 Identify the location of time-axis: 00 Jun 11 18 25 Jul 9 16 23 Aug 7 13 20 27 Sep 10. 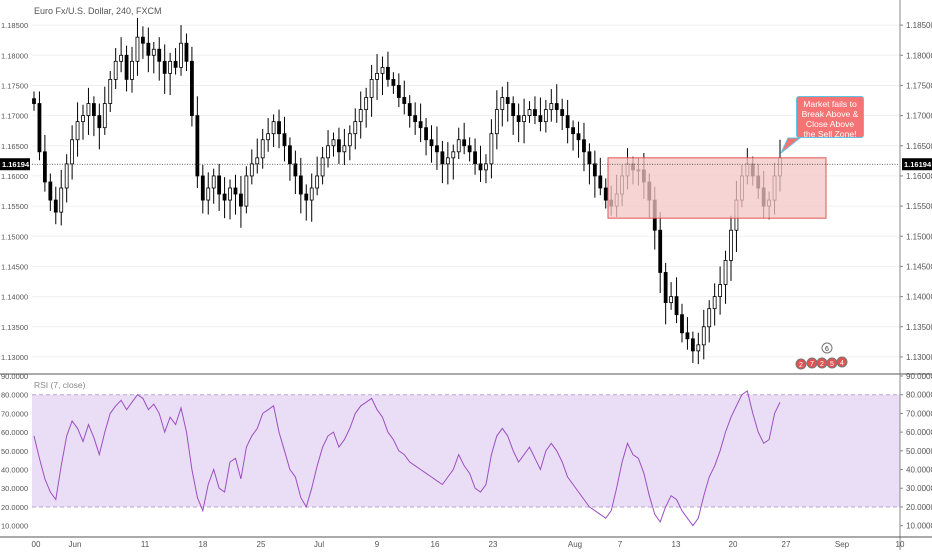
(466, 542).